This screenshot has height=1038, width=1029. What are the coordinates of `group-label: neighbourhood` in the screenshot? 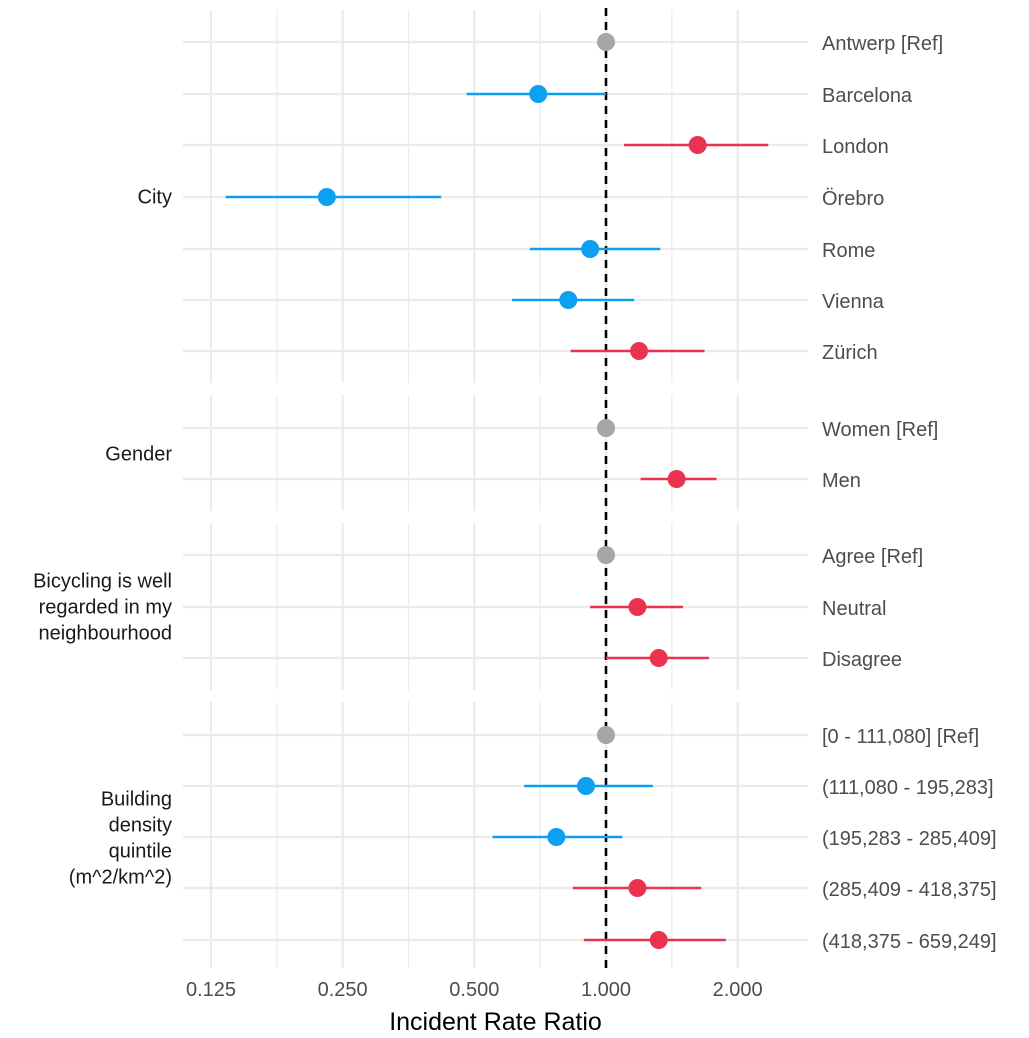 It's located at (105, 634).